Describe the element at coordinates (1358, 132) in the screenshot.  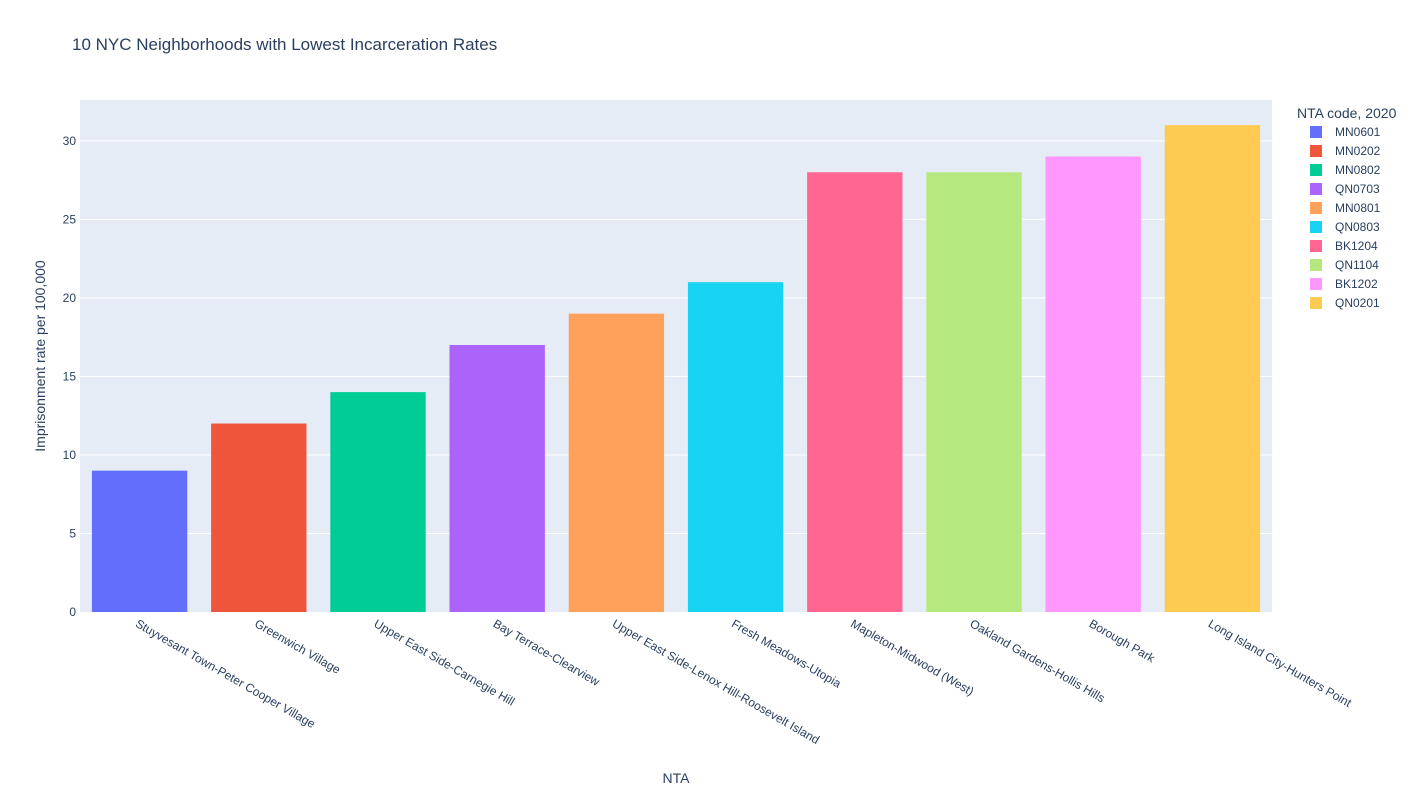
I see `legend-label: MN0601` at that location.